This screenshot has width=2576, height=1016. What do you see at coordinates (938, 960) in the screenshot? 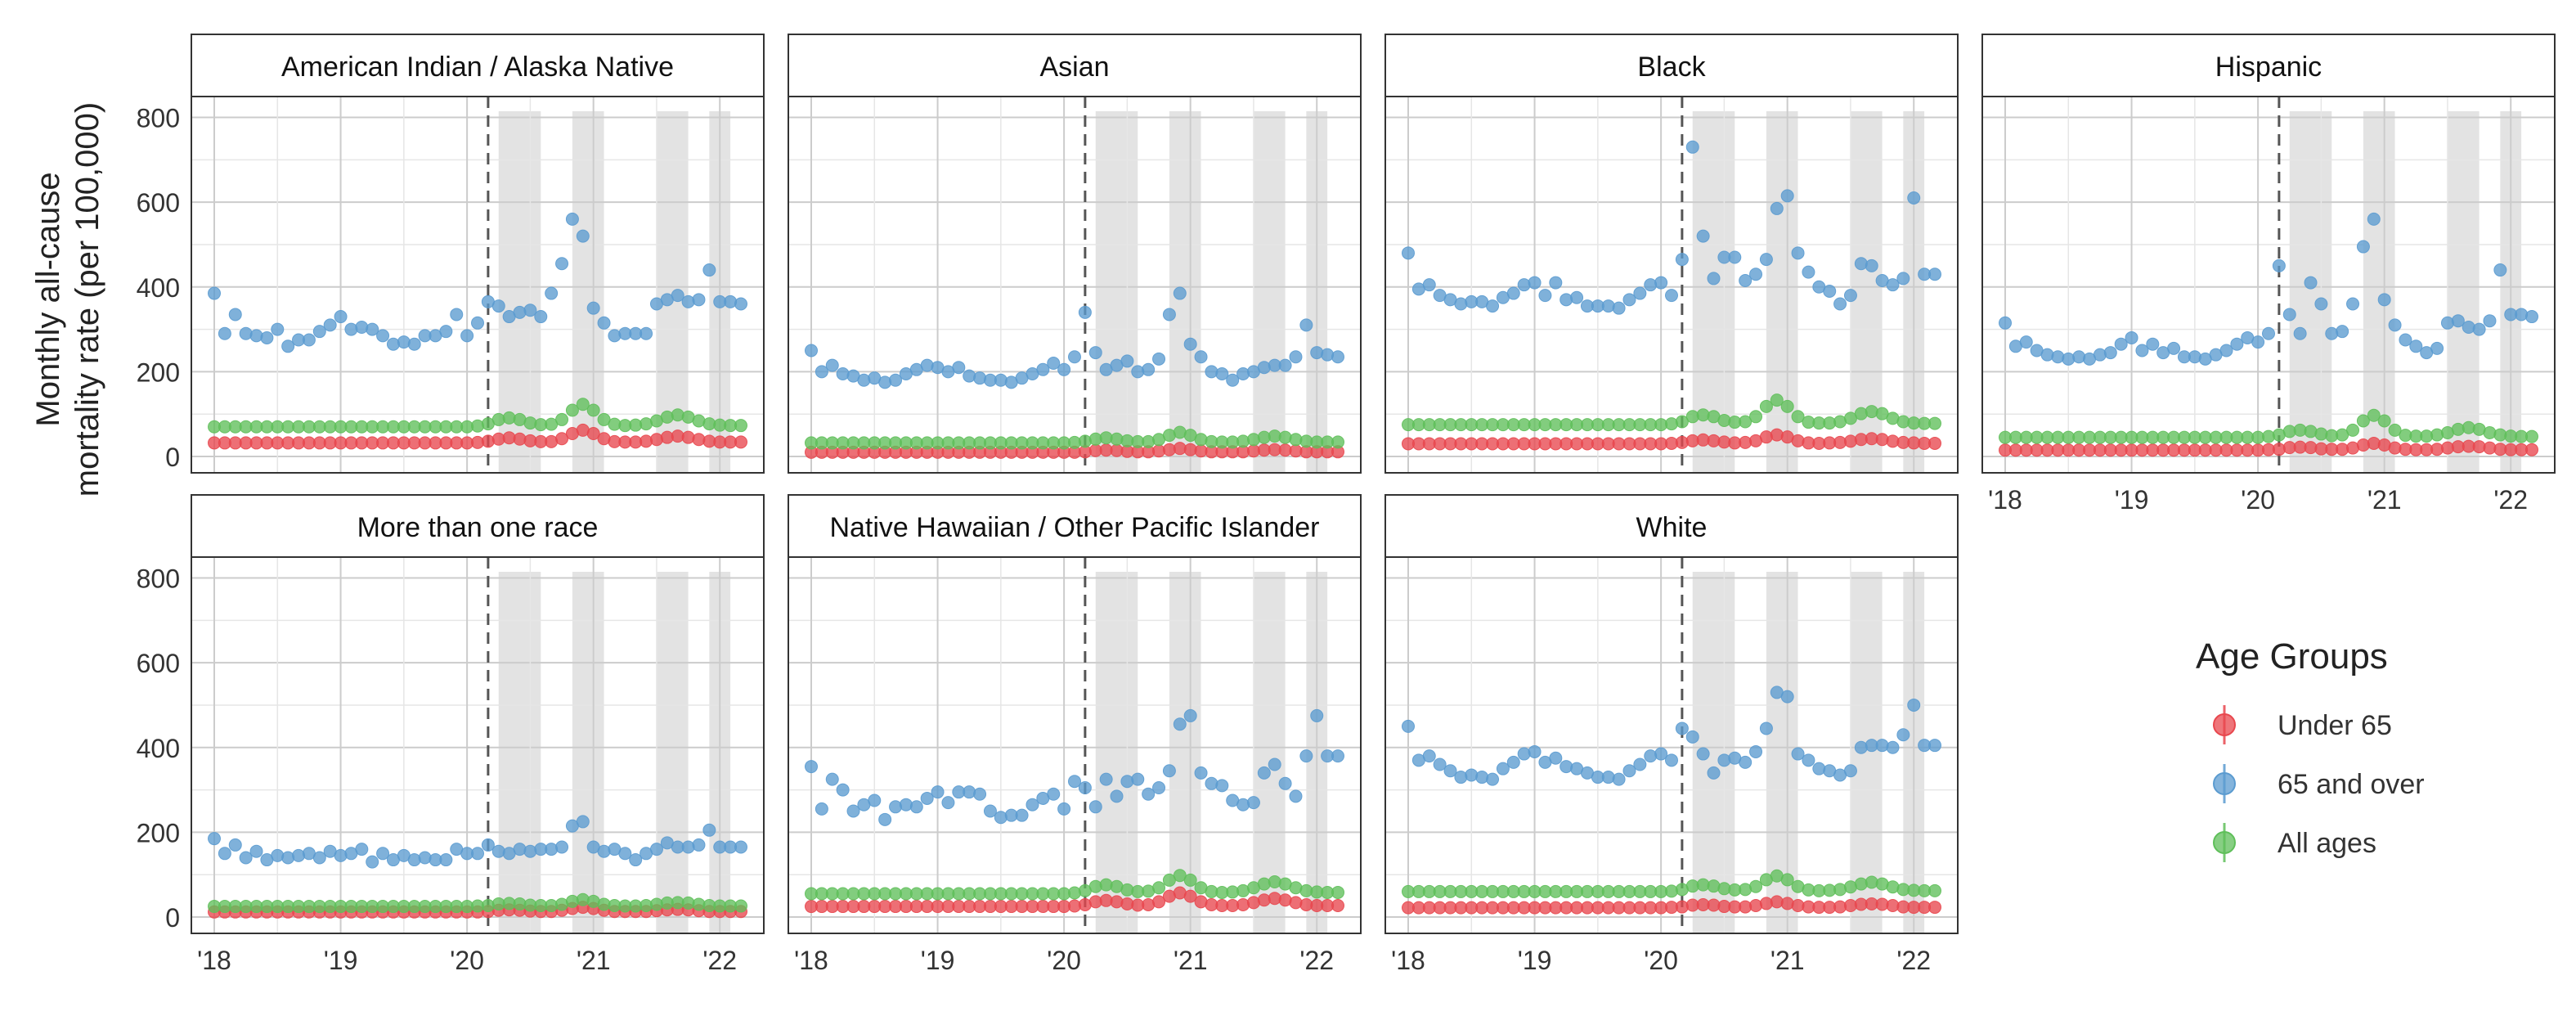
I see `x-tick-label: '19` at bounding box center [938, 960].